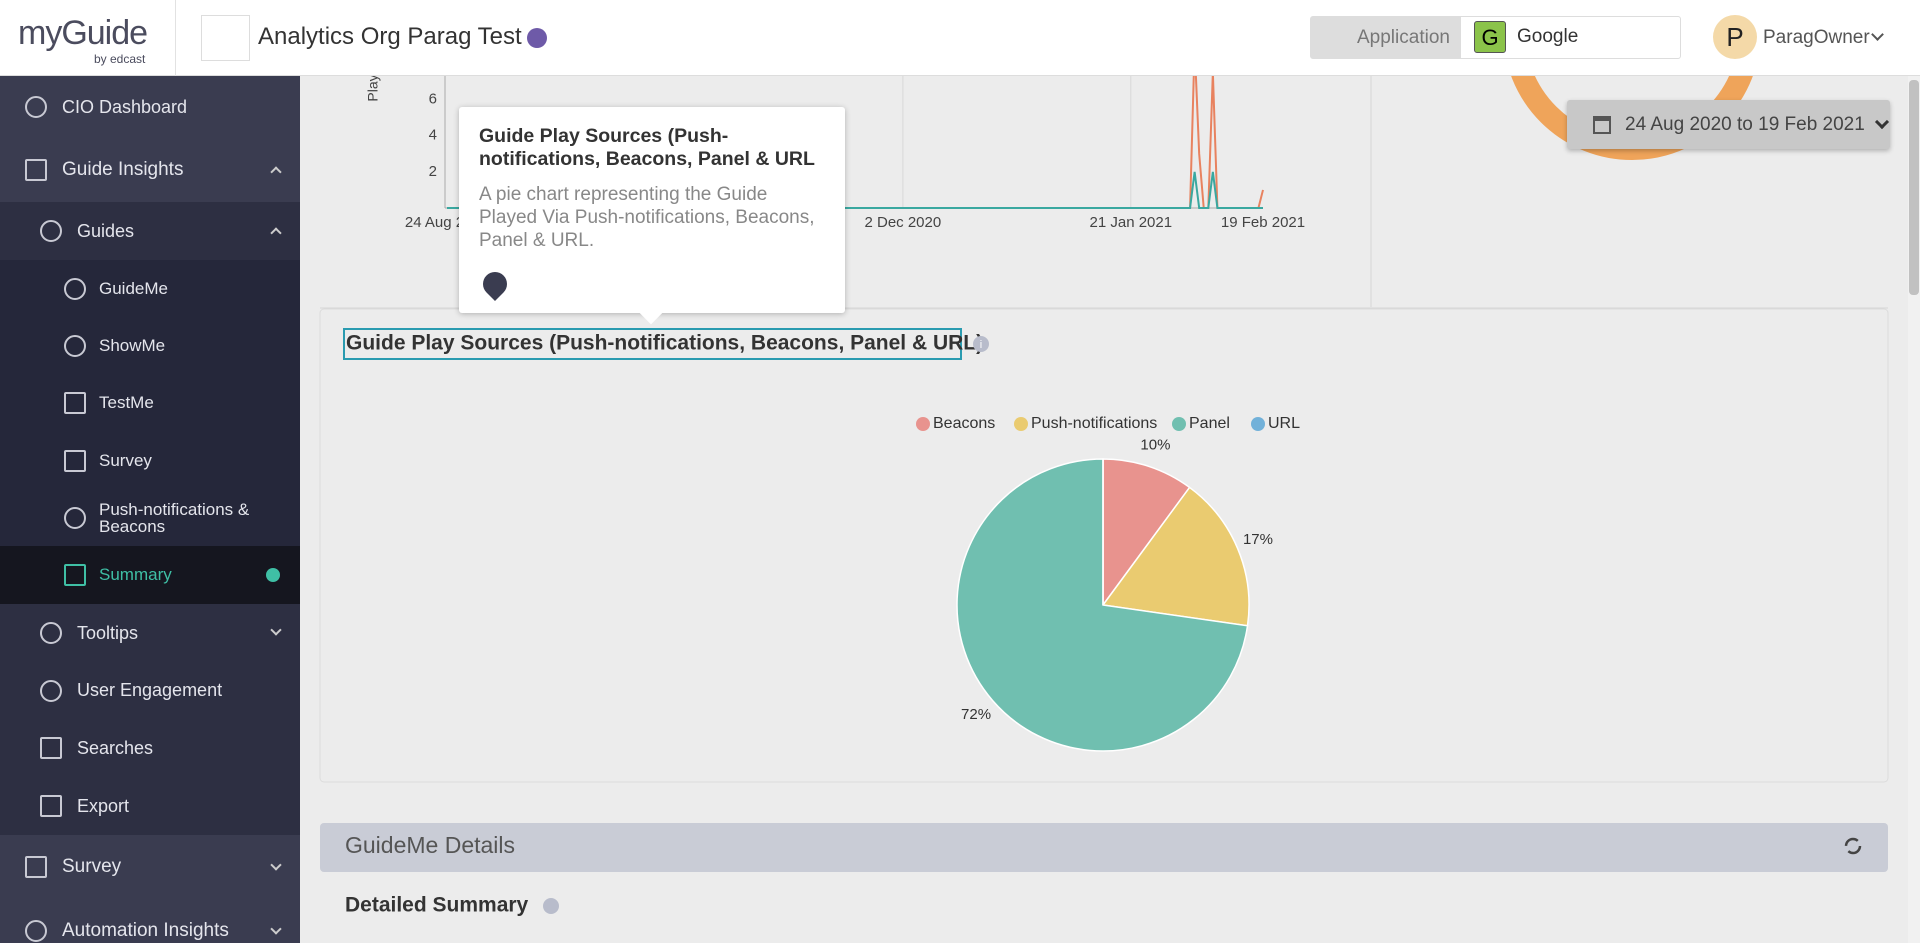 This screenshot has width=1920, height=943. What do you see at coordinates (1853, 846) in the screenshot?
I see `refresh-icon` at bounding box center [1853, 846].